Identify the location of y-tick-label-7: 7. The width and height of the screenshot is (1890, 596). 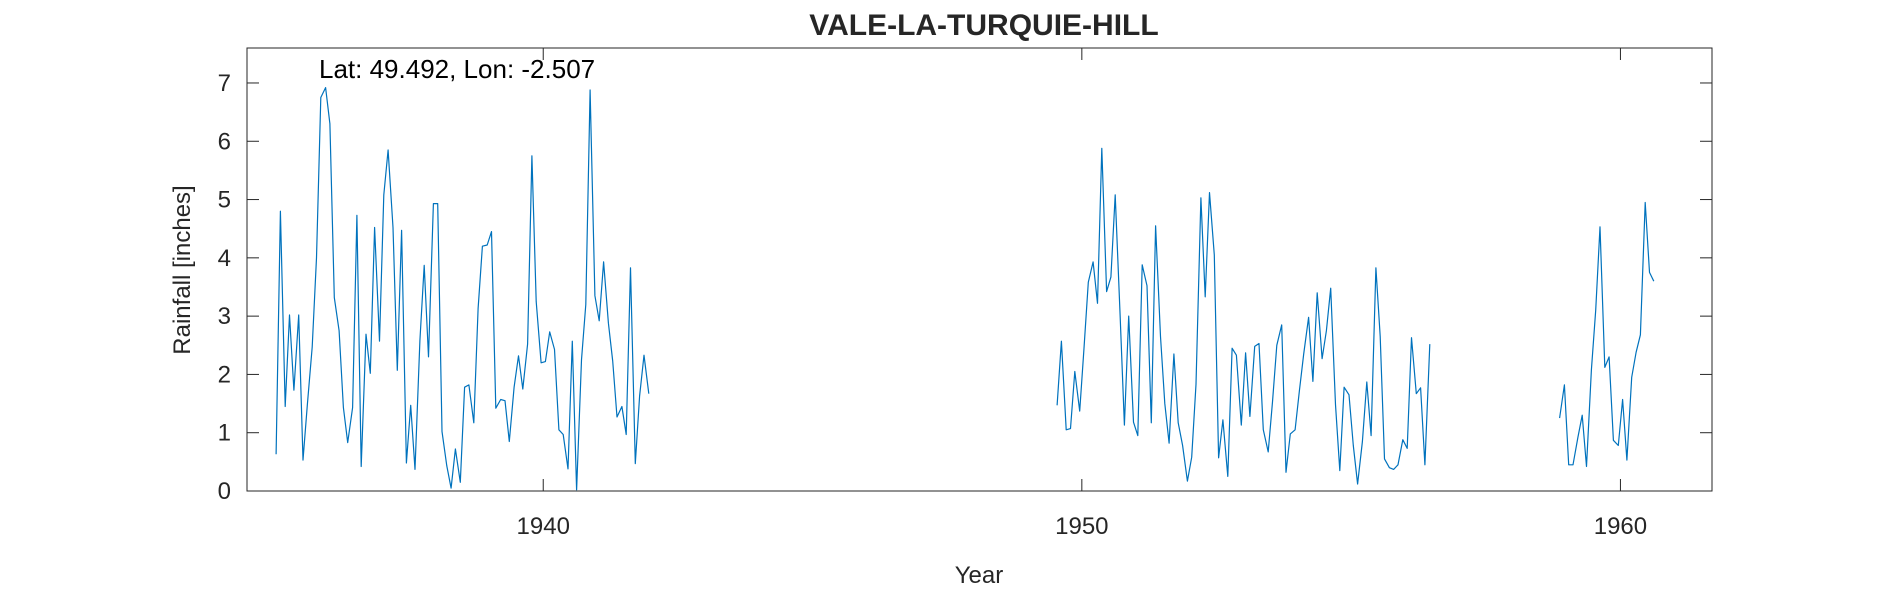
(224, 83).